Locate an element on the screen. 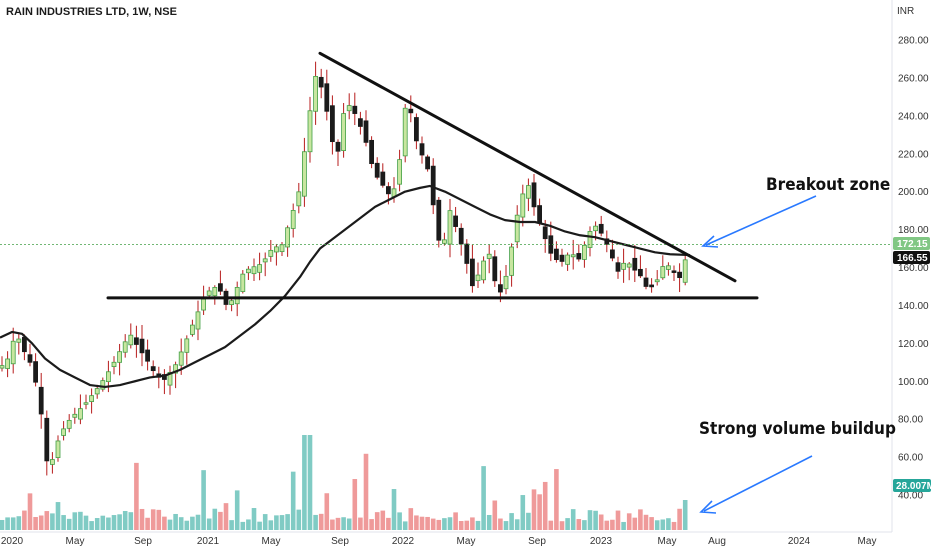 This screenshot has height=550, width=932. ma-value: 166.55 is located at coordinates (912, 258).